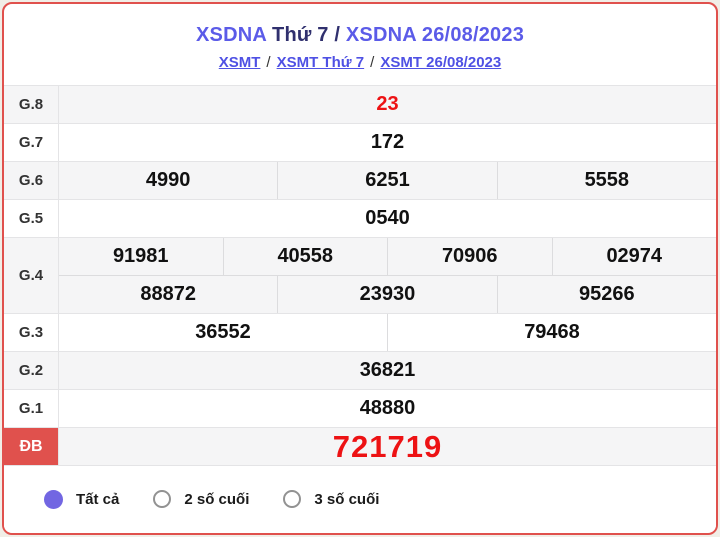  I want to click on prize-value: 91981, so click(140, 256).